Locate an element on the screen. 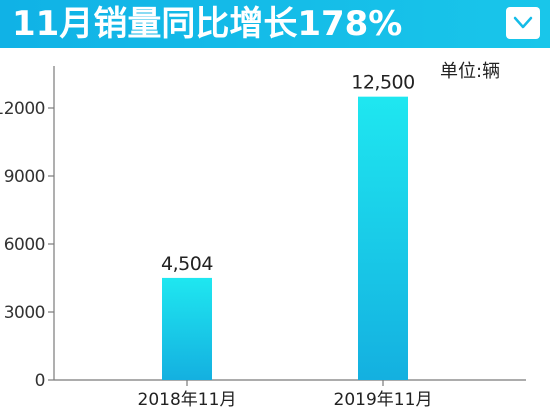 The height and width of the screenshot is (412, 550). x-tick-label: 2019年11月 is located at coordinates (383, 400).